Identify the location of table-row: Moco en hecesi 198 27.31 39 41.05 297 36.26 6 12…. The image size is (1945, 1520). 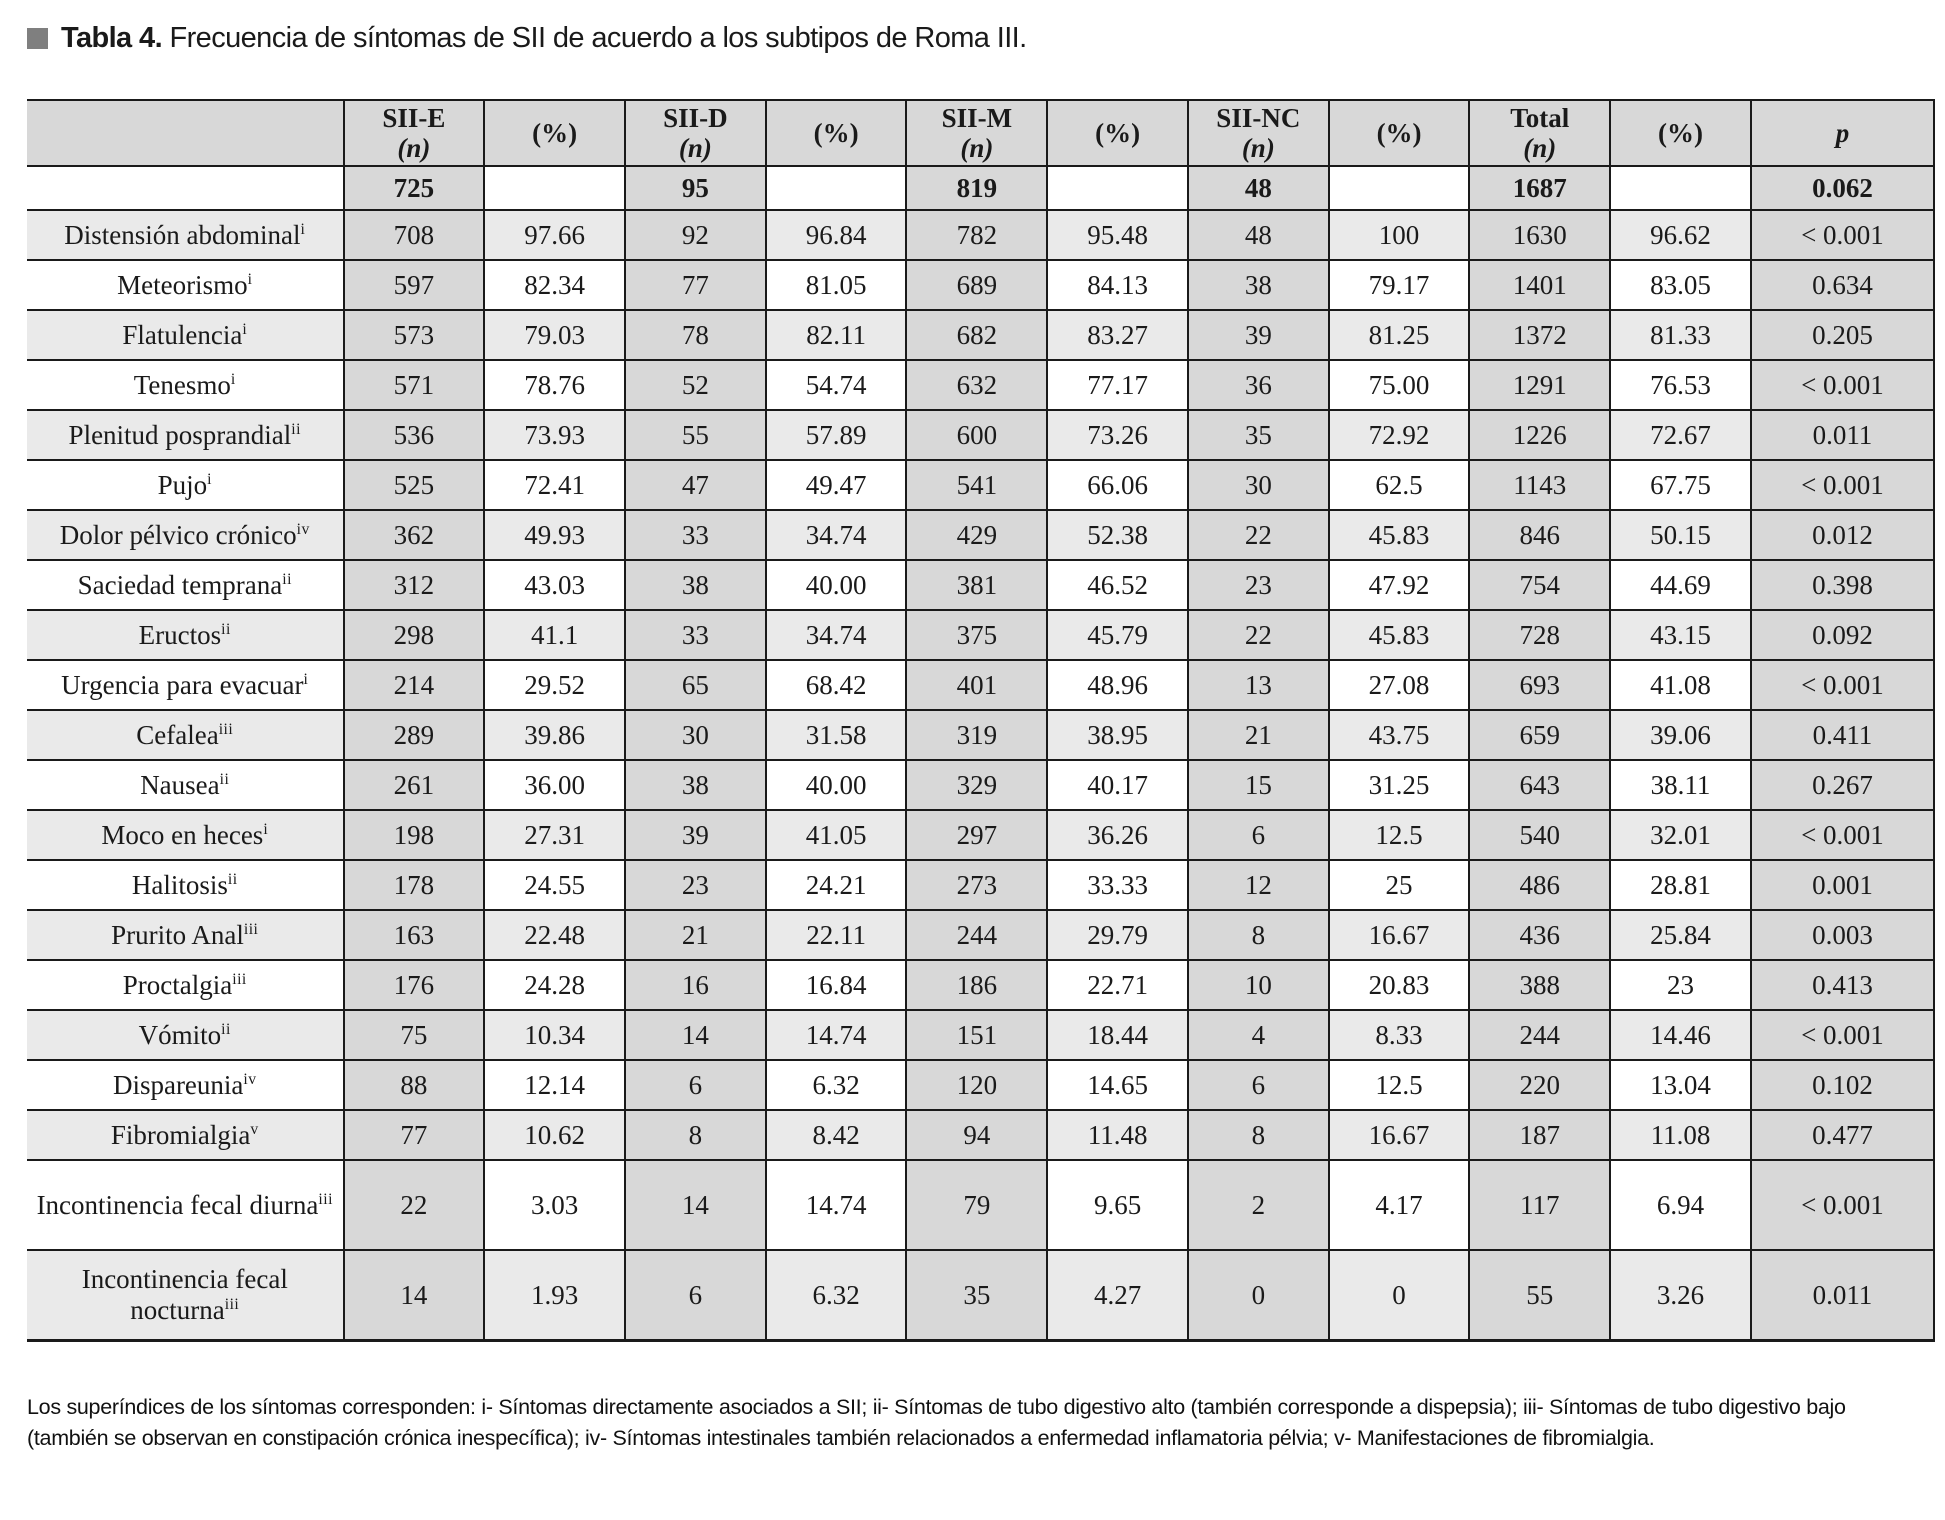
(981, 835).